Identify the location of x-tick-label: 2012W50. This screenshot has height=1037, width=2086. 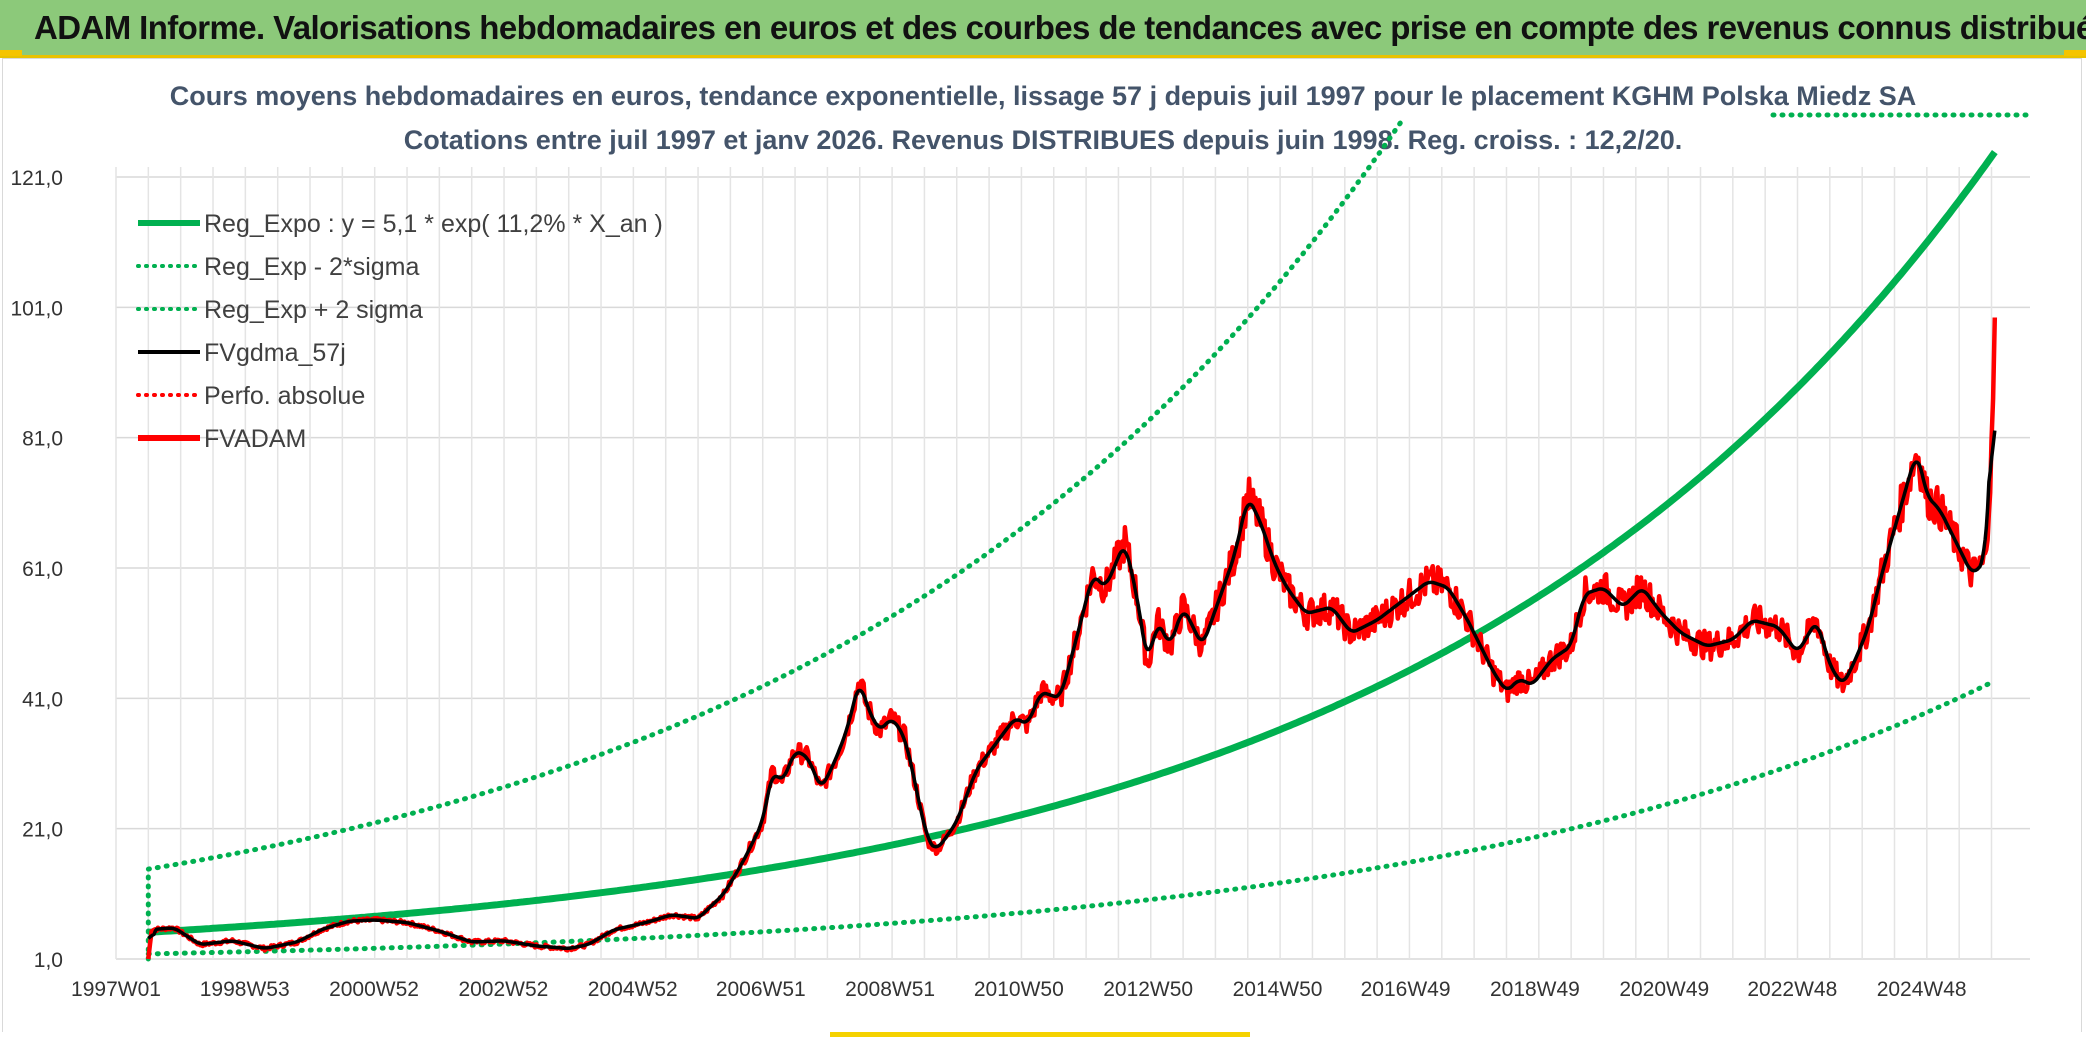
(1148, 989).